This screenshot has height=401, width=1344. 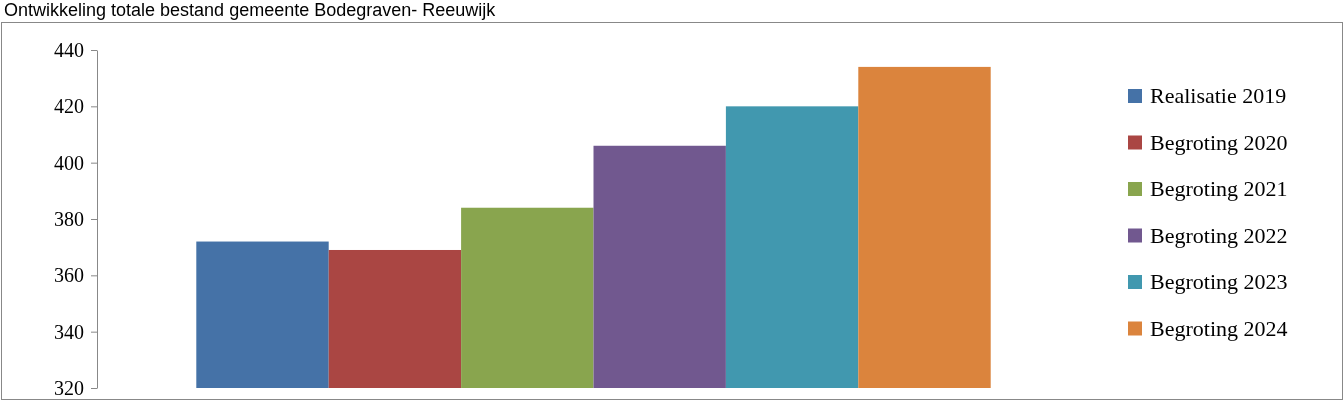 I want to click on legend-label: Begroting 2020, so click(x=1219, y=142).